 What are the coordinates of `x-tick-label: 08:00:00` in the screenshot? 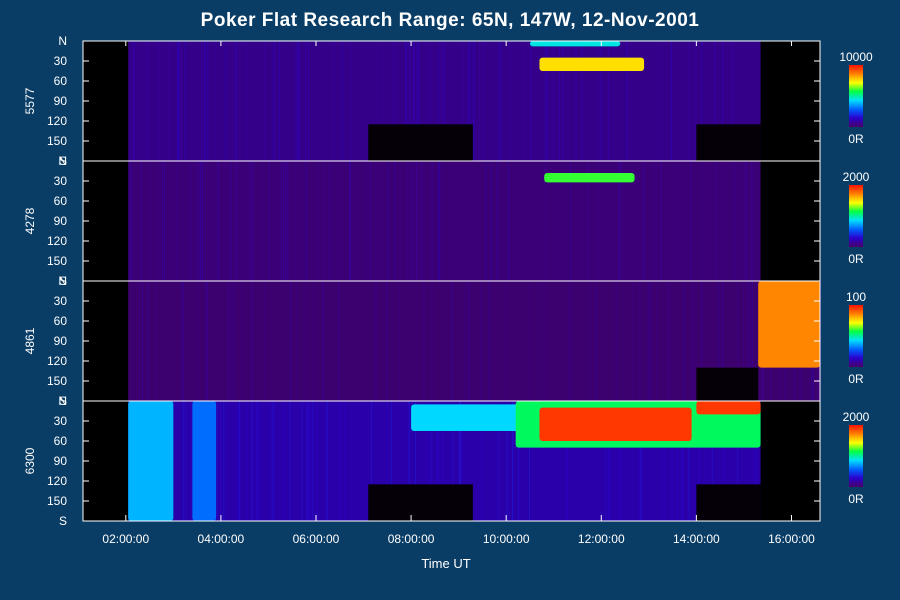 It's located at (411, 539).